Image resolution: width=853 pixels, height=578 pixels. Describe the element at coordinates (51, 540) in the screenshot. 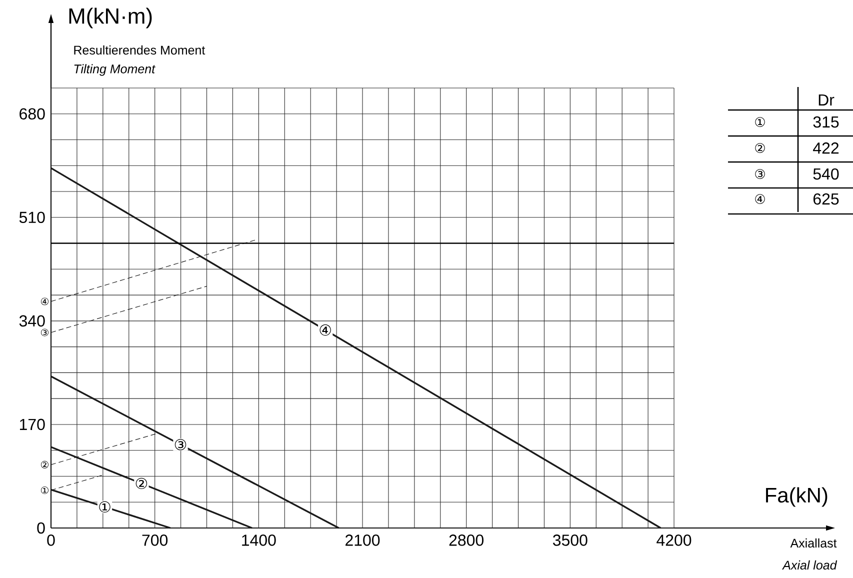

I see `x-tick-label: 0` at that location.